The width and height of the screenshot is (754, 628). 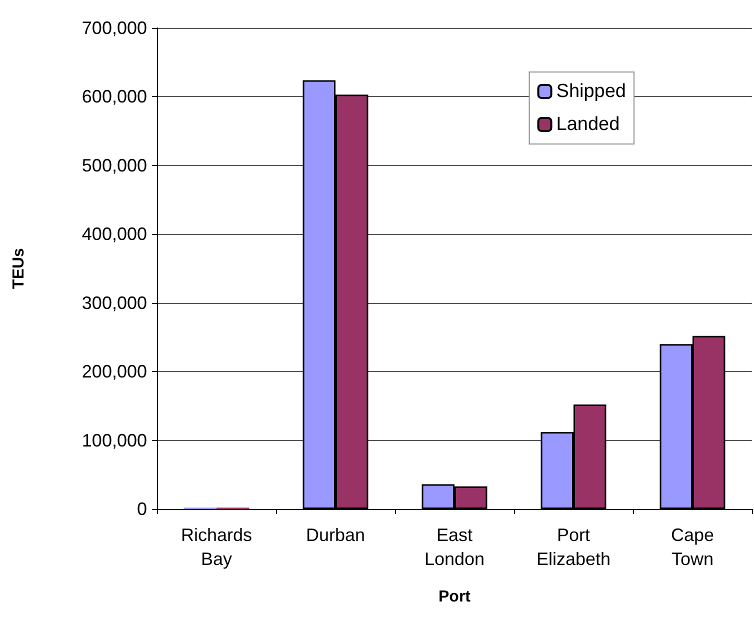 I want to click on y-axis-title: TEUs, so click(x=19, y=268).